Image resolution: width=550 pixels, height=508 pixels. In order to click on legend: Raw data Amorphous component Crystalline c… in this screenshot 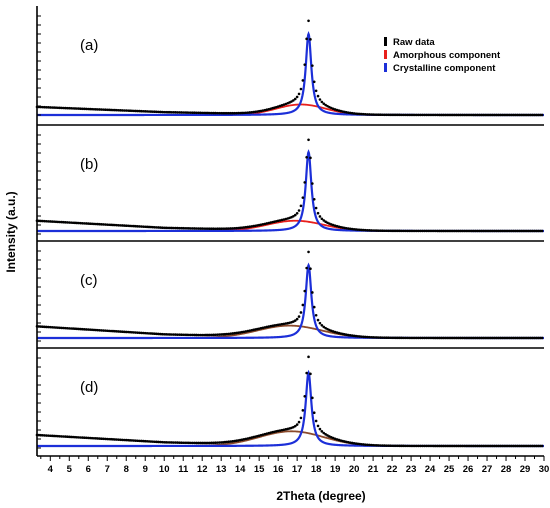, I will do `click(442, 55)`.